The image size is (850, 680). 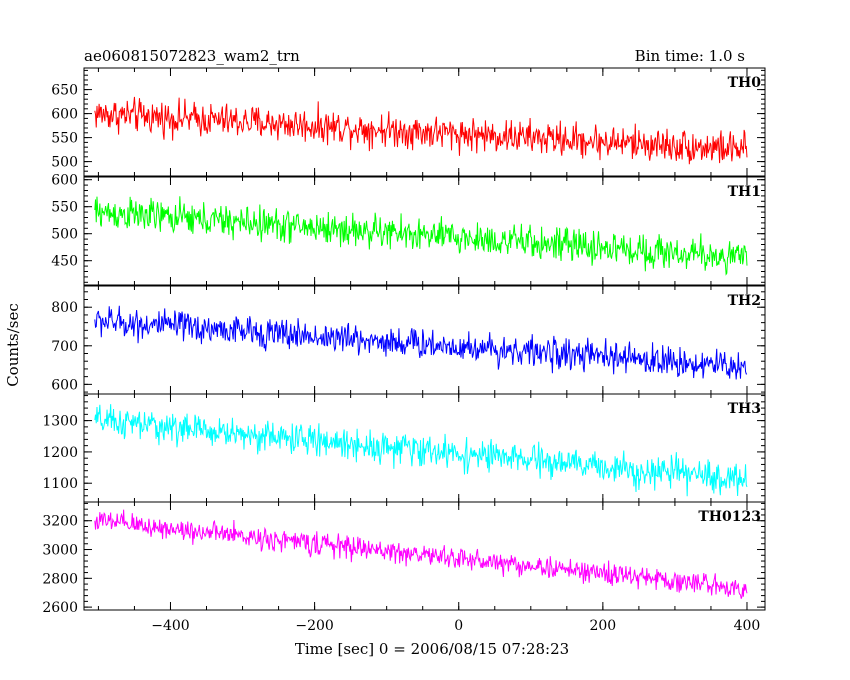 I want to click on y-tick-label: 2800, so click(x=60, y=579).